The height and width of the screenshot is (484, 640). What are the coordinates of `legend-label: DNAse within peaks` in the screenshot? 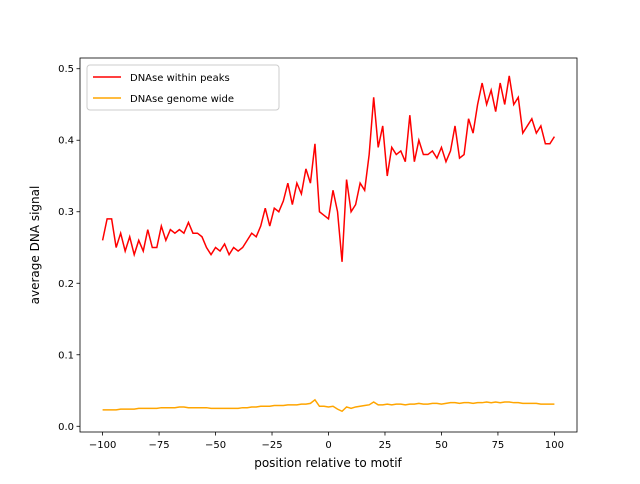 It's located at (180, 78).